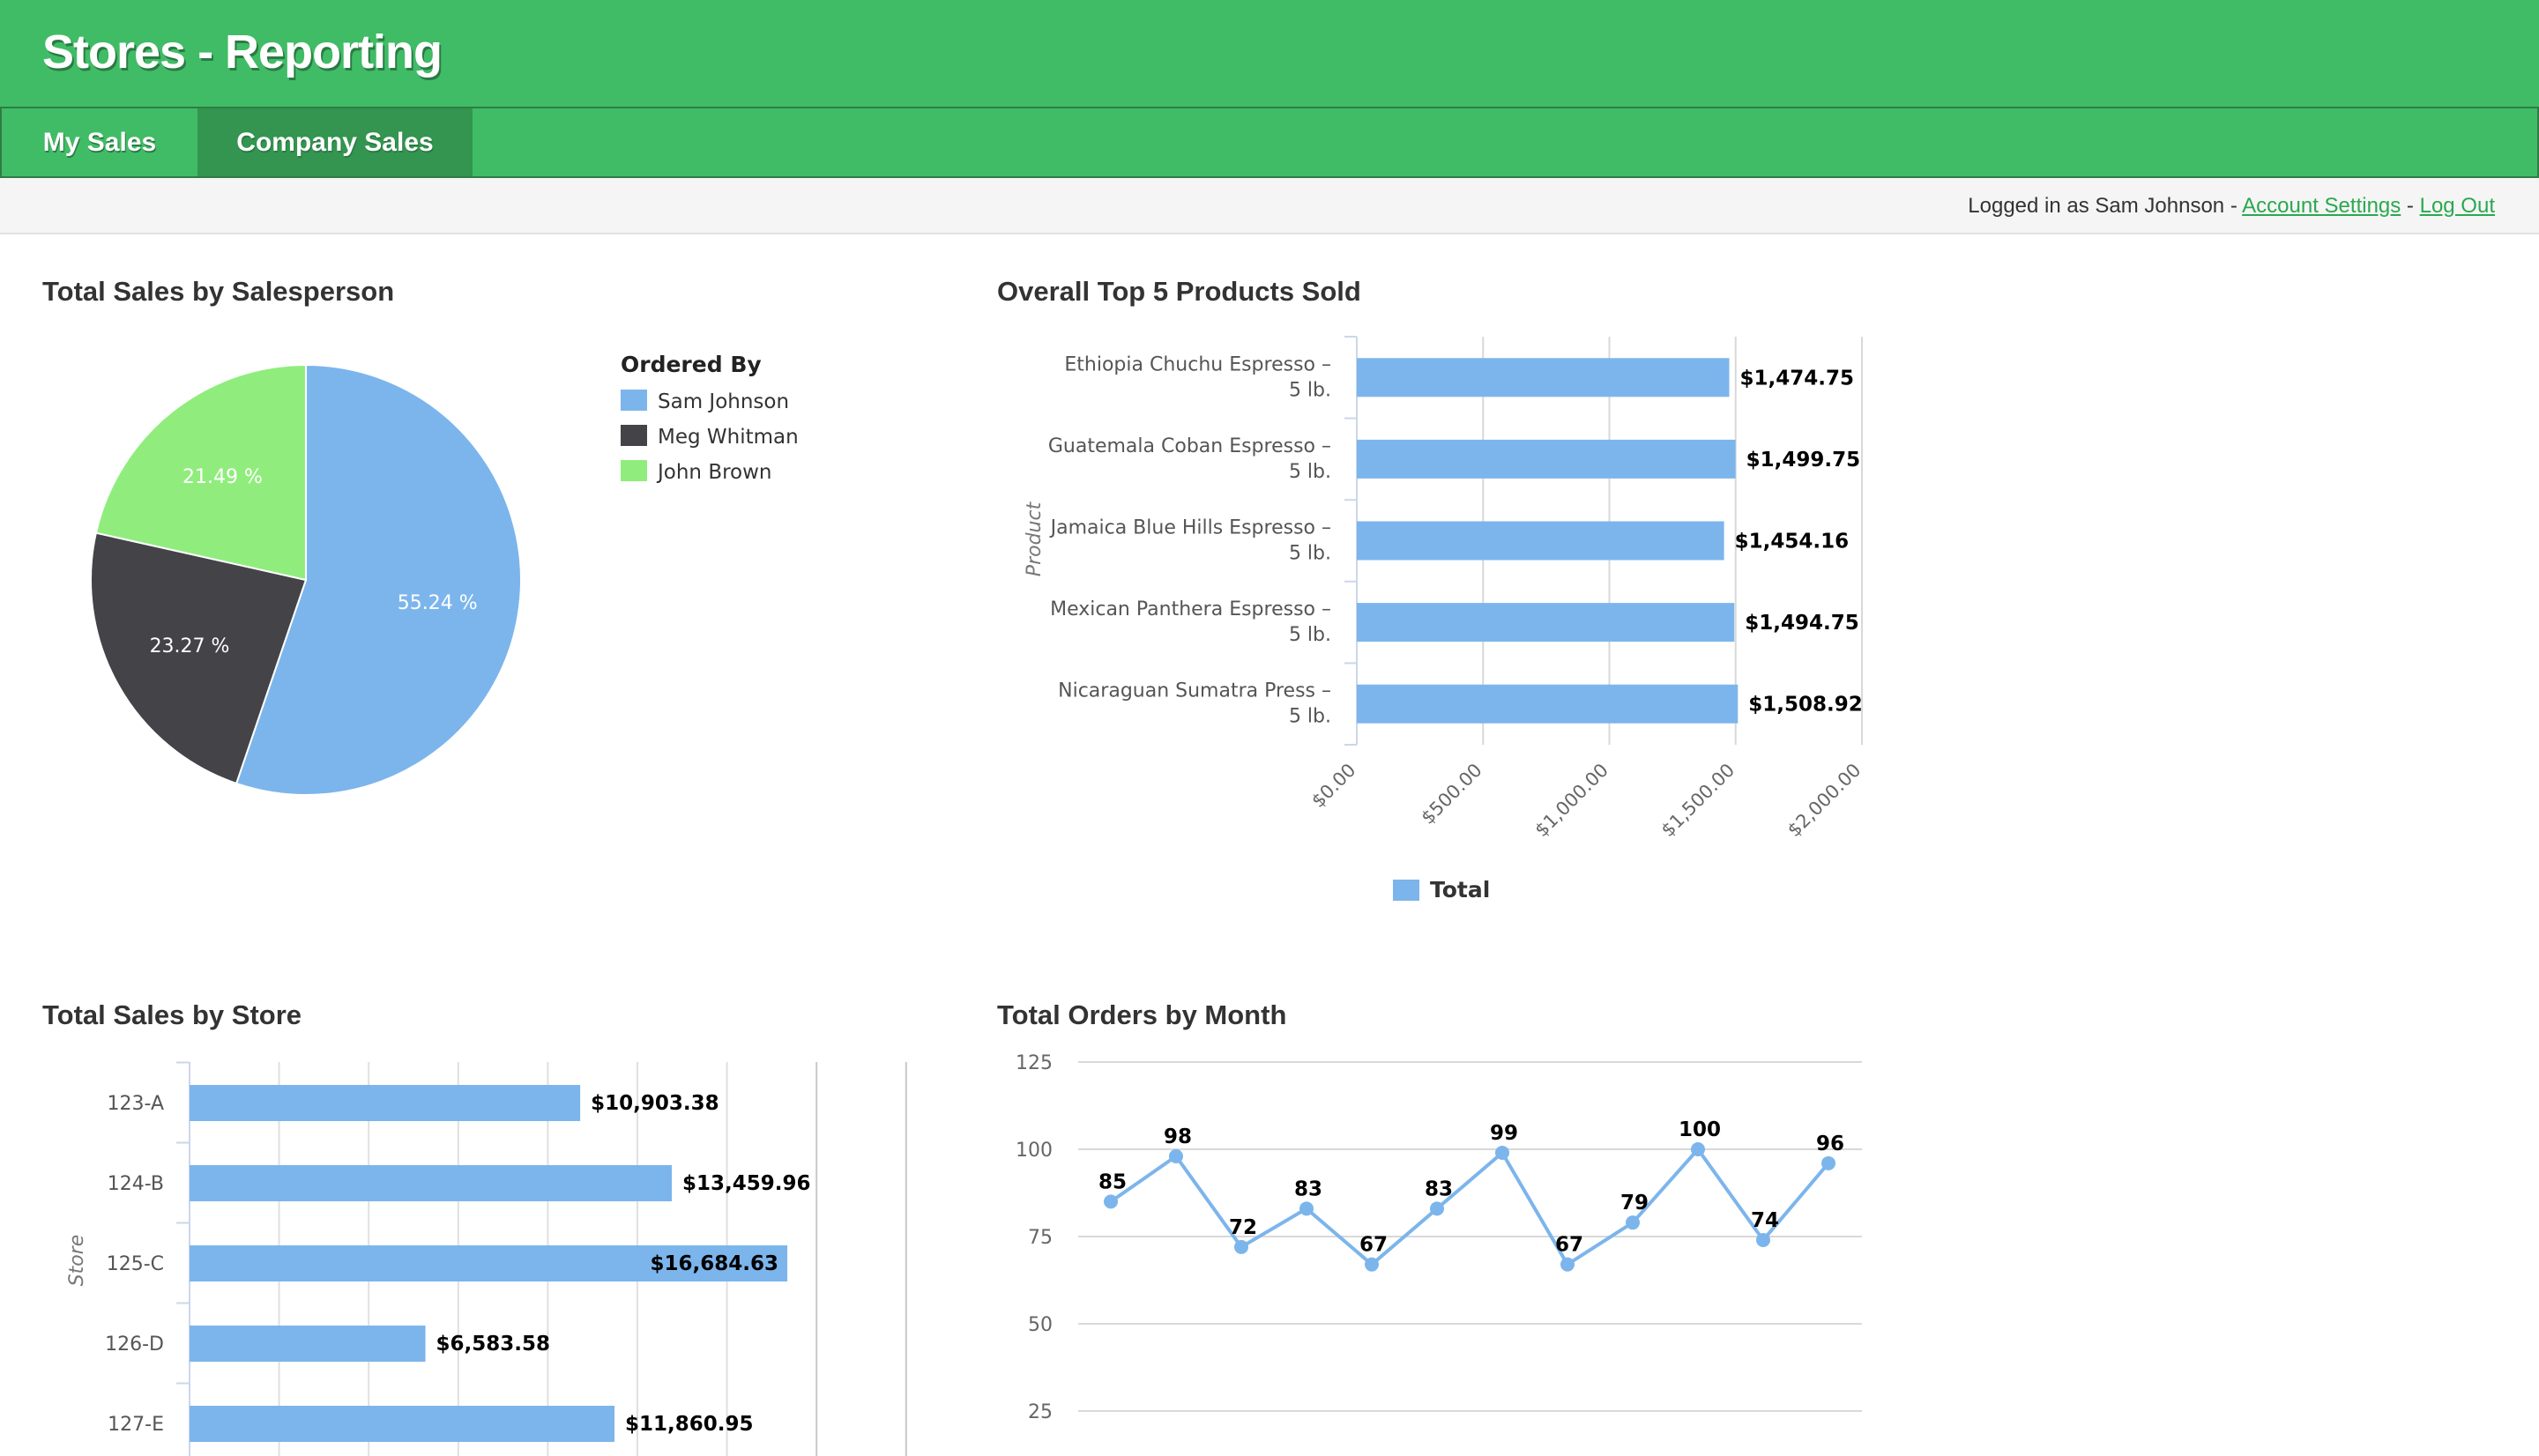 The height and width of the screenshot is (1456, 2539). What do you see at coordinates (714, 472) in the screenshot?
I see `legend-item: John Brown` at bounding box center [714, 472].